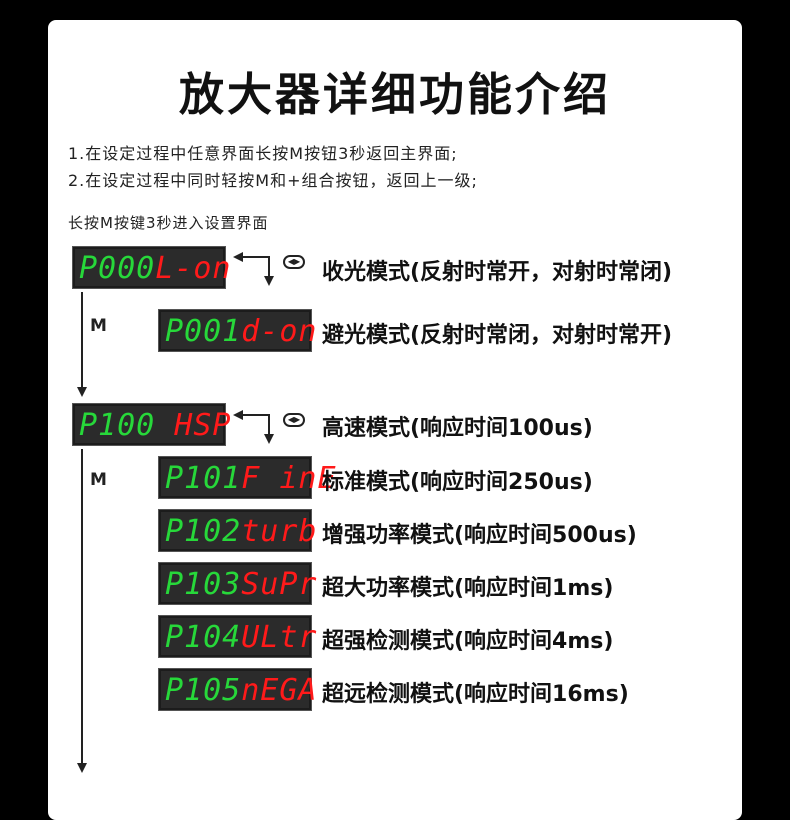 The width and height of the screenshot is (790, 820). What do you see at coordinates (475, 694) in the screenshot?
I see `mode-label: 超远检测模式(响应时间16ms)` at bounding box center [475, 694].